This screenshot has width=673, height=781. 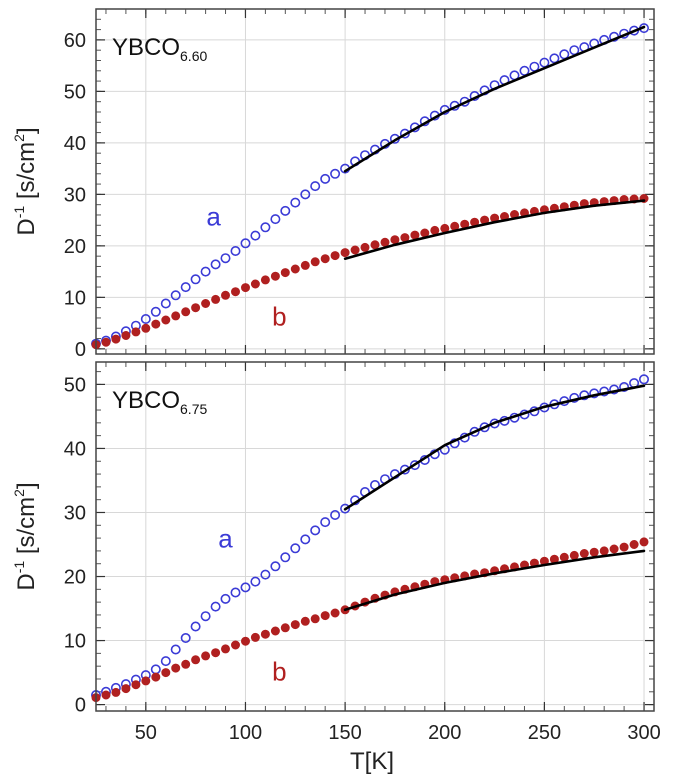 I want to click on series-label-a: a, so click(x=213, y=216).